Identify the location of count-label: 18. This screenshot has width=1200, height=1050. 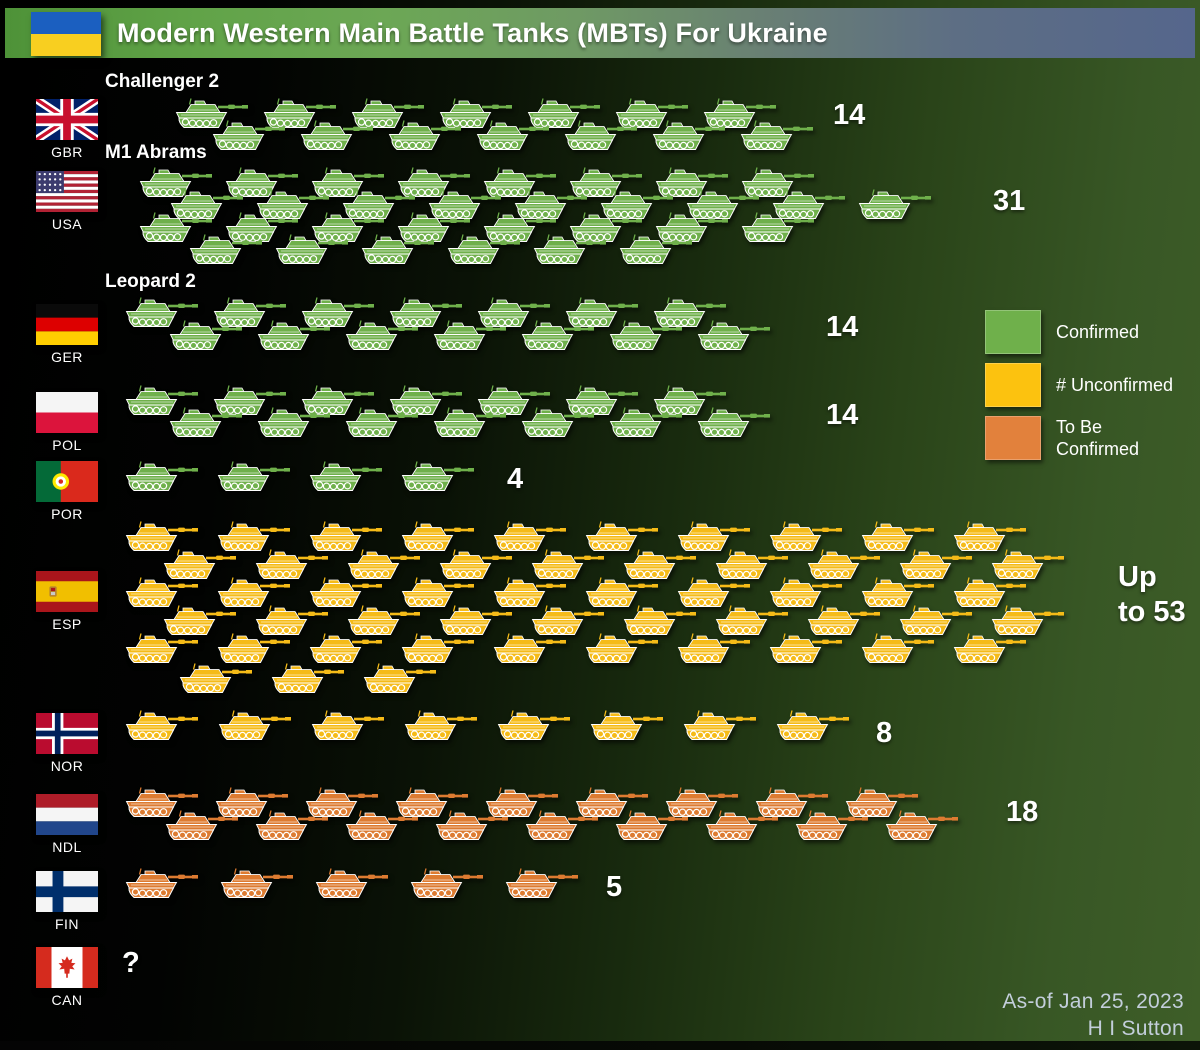
(1022, 812).